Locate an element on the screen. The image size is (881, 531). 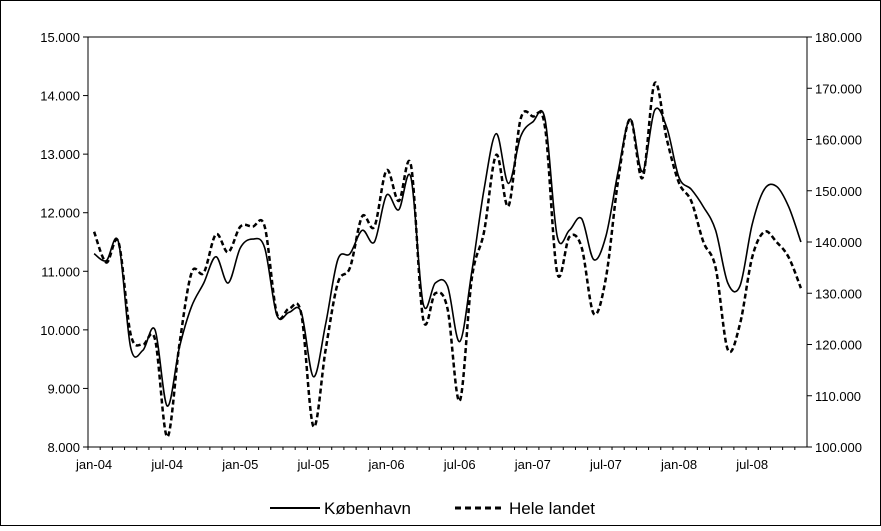
right-tick-label: 110.000 is located at coordinates (838, 396).